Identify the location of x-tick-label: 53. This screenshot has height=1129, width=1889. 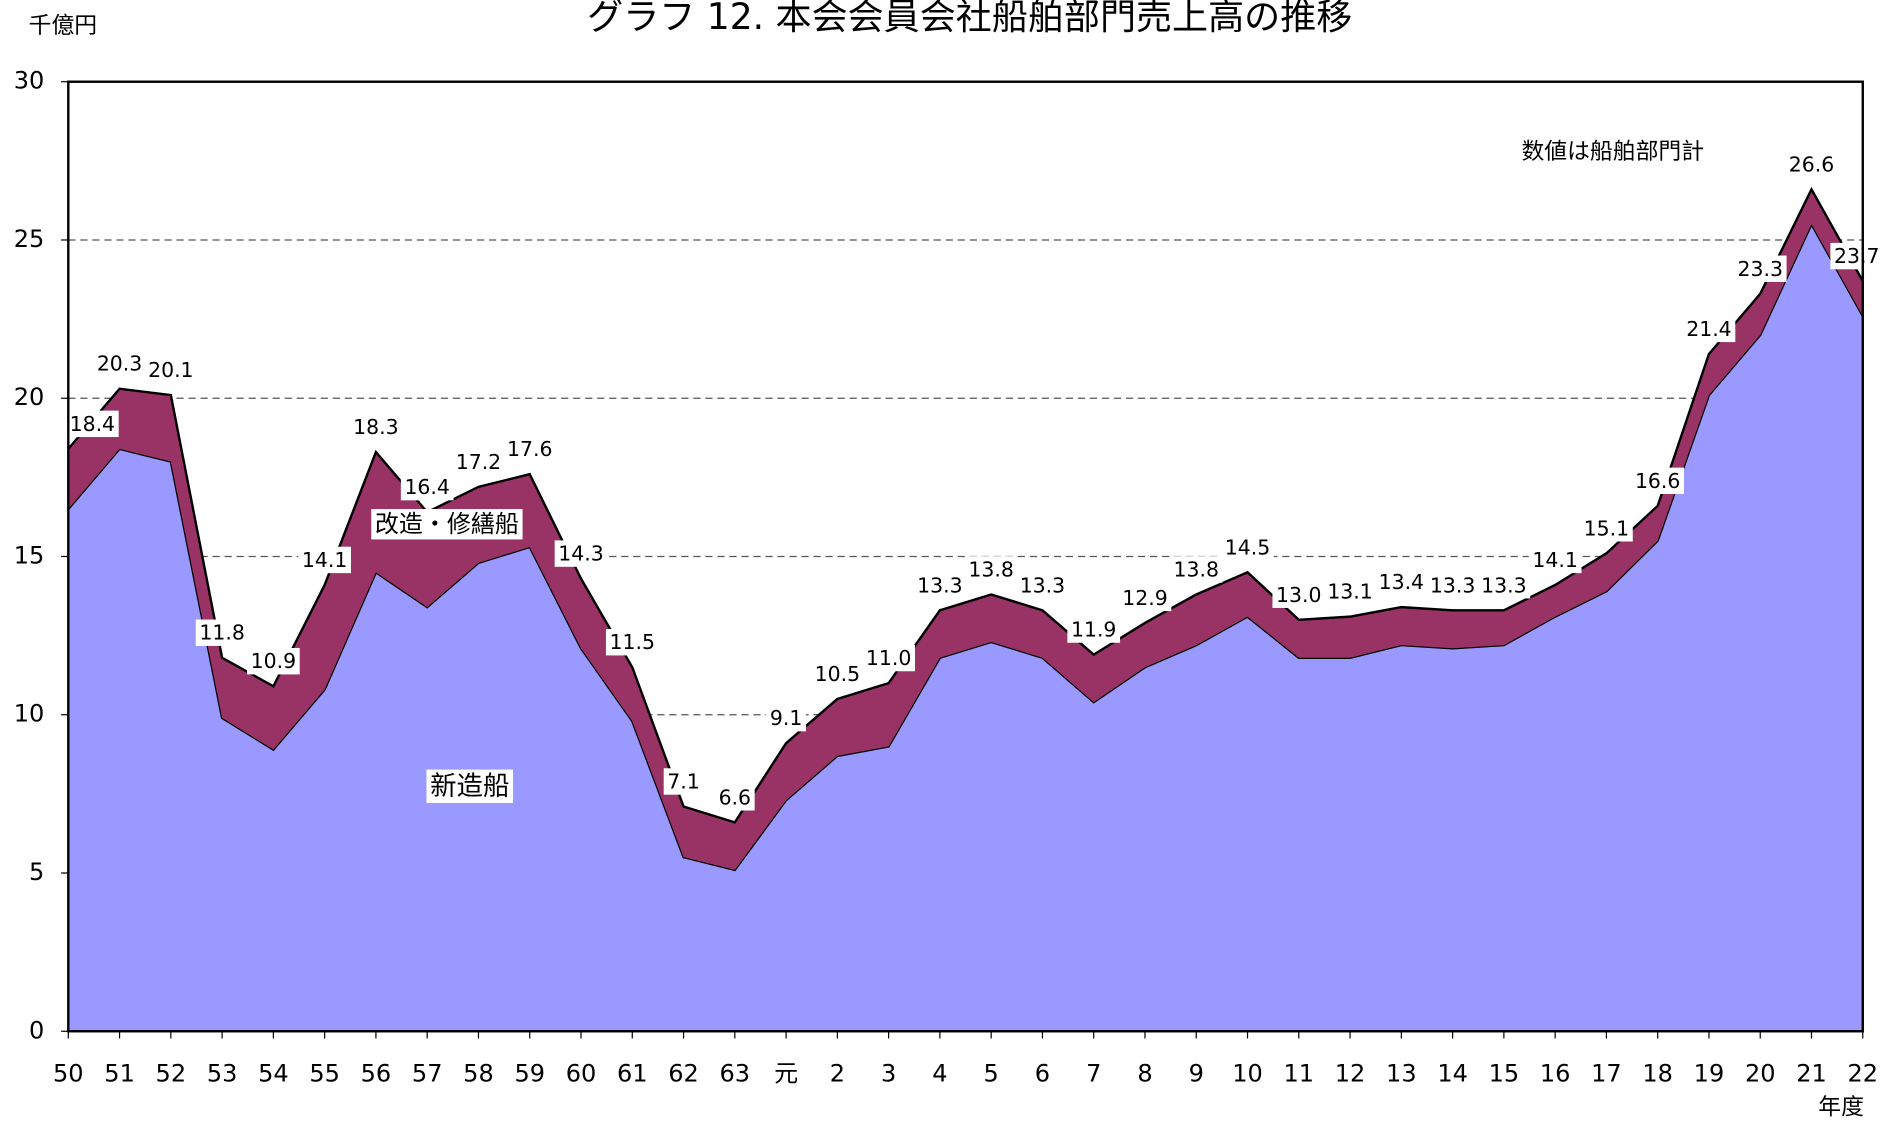
(222, 1074).